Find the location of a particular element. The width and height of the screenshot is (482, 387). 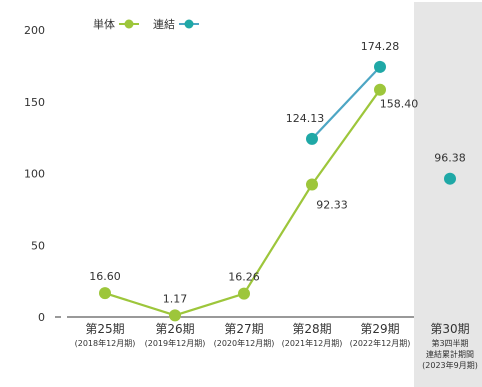

x-tick-label: 第25期 is located at coordinates (104, 329).